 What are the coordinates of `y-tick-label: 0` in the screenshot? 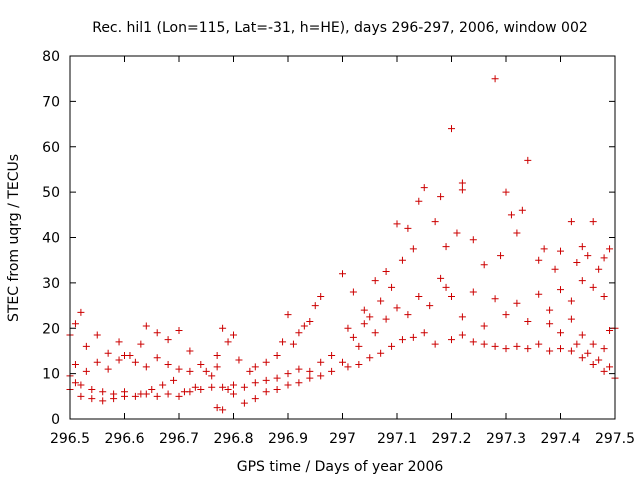 It's located at (55, 420).